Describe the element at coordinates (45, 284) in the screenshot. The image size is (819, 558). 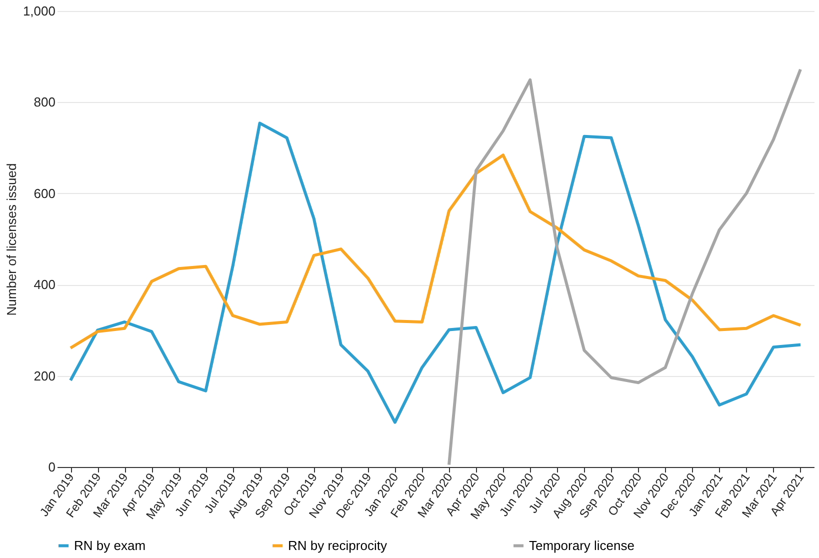
I see `y-tick-label: 400` at that location.